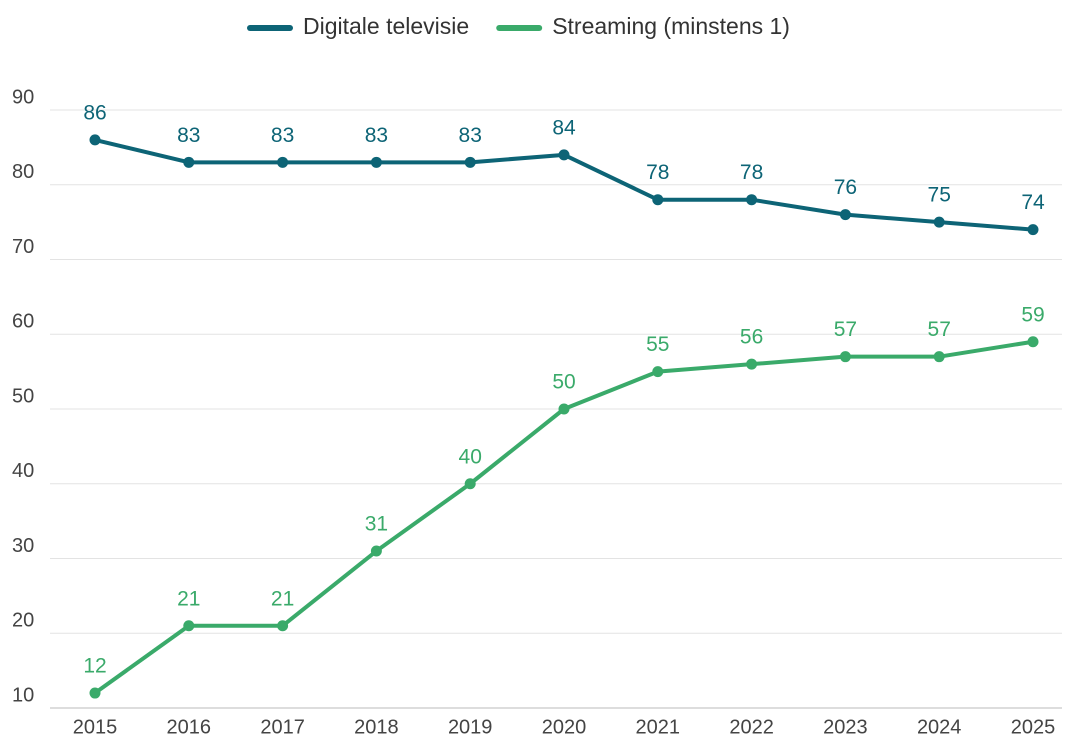  Describe the element at coordinates (470, 456) in the screenshot. I see `data-label: 40` at that location.